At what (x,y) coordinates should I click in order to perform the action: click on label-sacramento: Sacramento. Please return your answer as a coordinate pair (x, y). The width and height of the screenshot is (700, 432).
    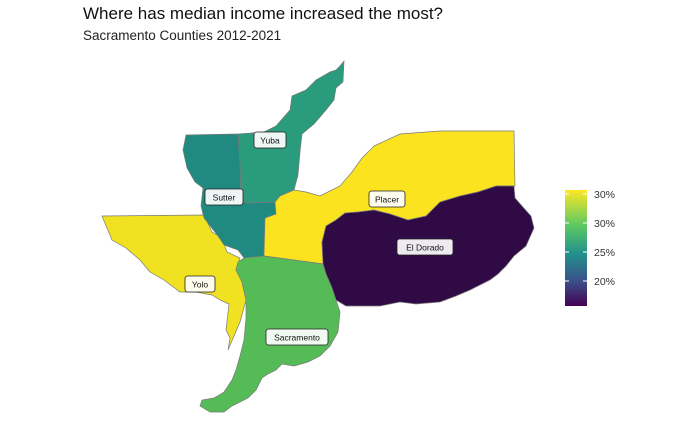
    Looking at the image, I should click on (297, 337).